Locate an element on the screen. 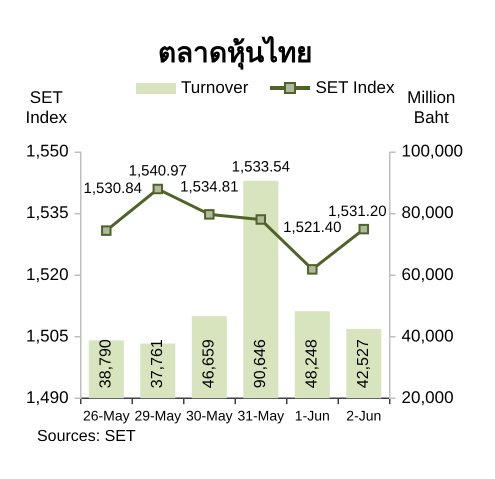 Image resolution: width=495 pixels, height=479 pixels. x-tick-label: 31-May is located at coordinates (260, 415).